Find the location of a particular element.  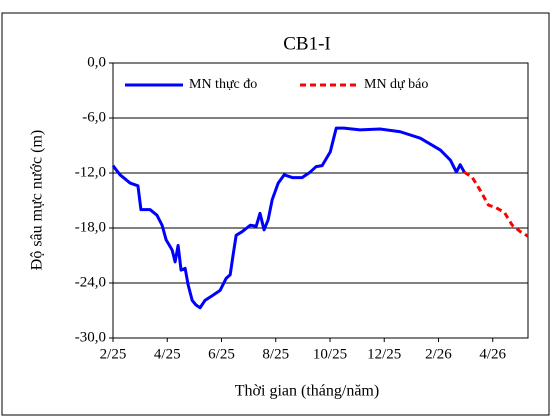

y-tick-label: -24,0 is located at coordinates (90, 282).